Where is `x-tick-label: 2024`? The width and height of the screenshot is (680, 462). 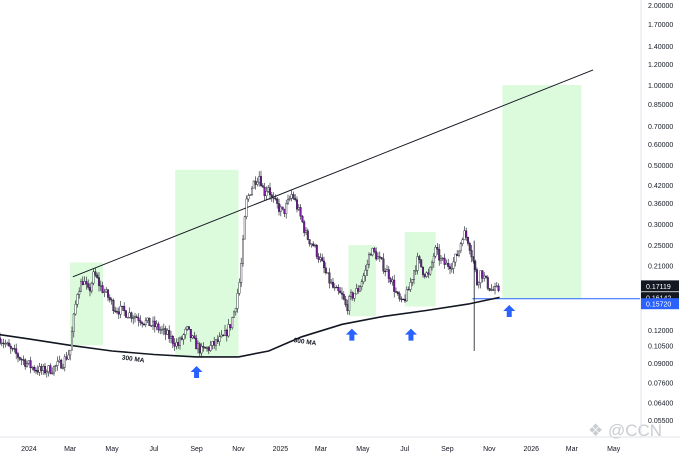
x-tick-label: 2024 is located at coordinates (29, 449).